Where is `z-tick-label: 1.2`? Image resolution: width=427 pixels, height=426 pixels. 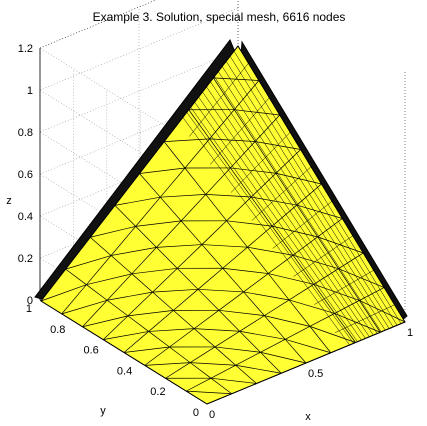
z-tick-label: 1.2 is located at coordinates (25, 49).